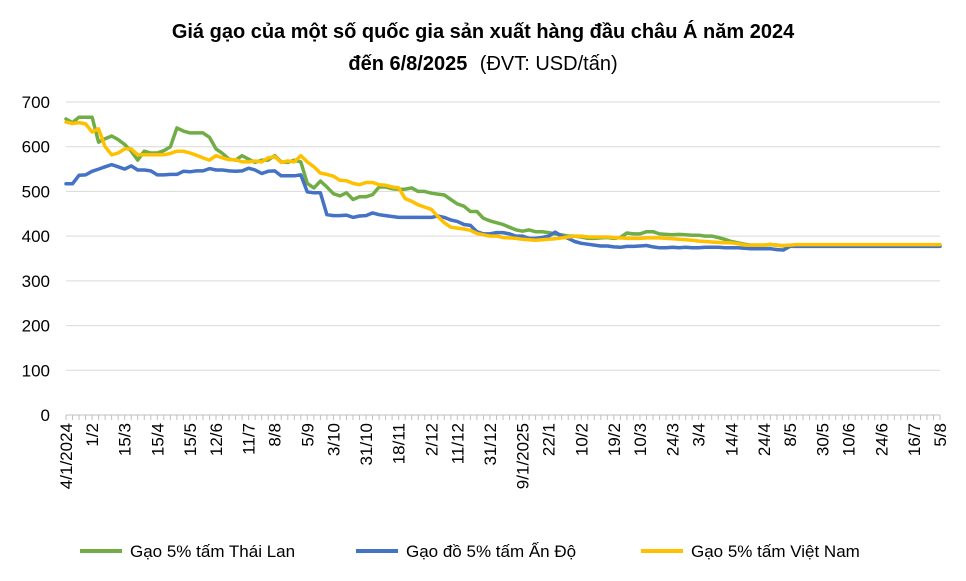 This screenshot has width=966, height=581. What do you see at coordinates (36, 370) in the screenshot?
I see `y-tick-label: 100` at bounding box center [36, 370].